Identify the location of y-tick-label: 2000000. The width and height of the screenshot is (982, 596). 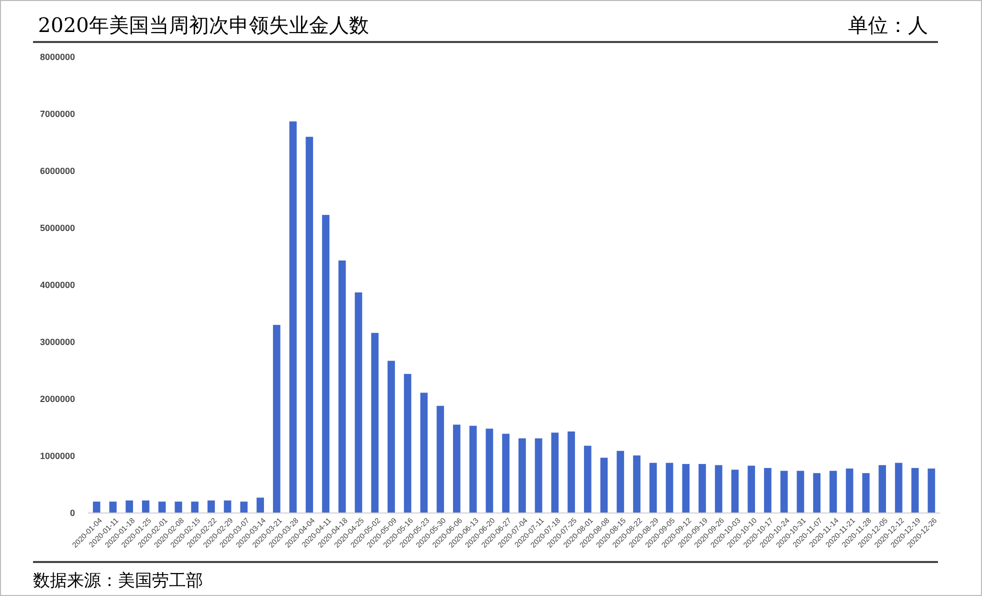
(57, 399).